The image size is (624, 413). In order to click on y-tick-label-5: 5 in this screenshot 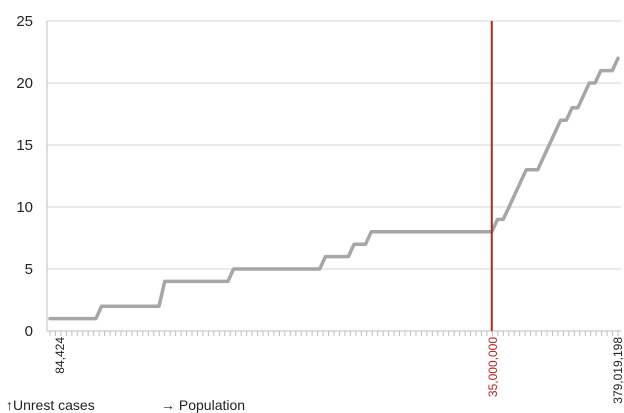, I will do `click(29, 269)`.